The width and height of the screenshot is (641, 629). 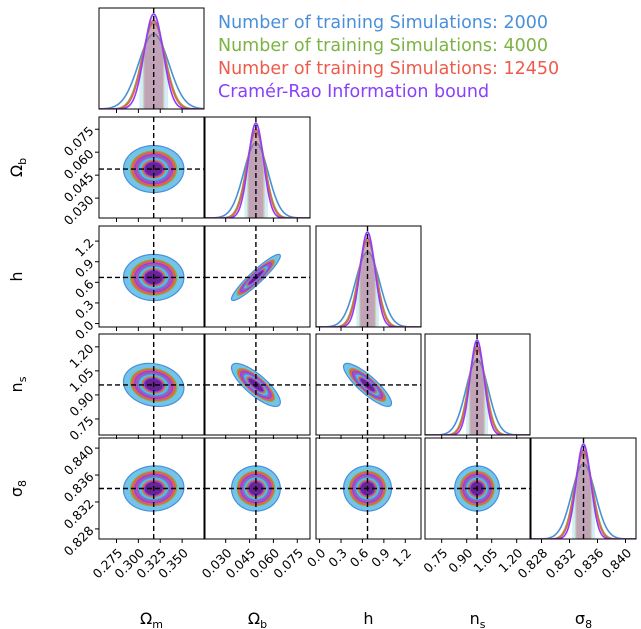 I want to click on x-axis-label-h: h, so click(x=368, y=618).